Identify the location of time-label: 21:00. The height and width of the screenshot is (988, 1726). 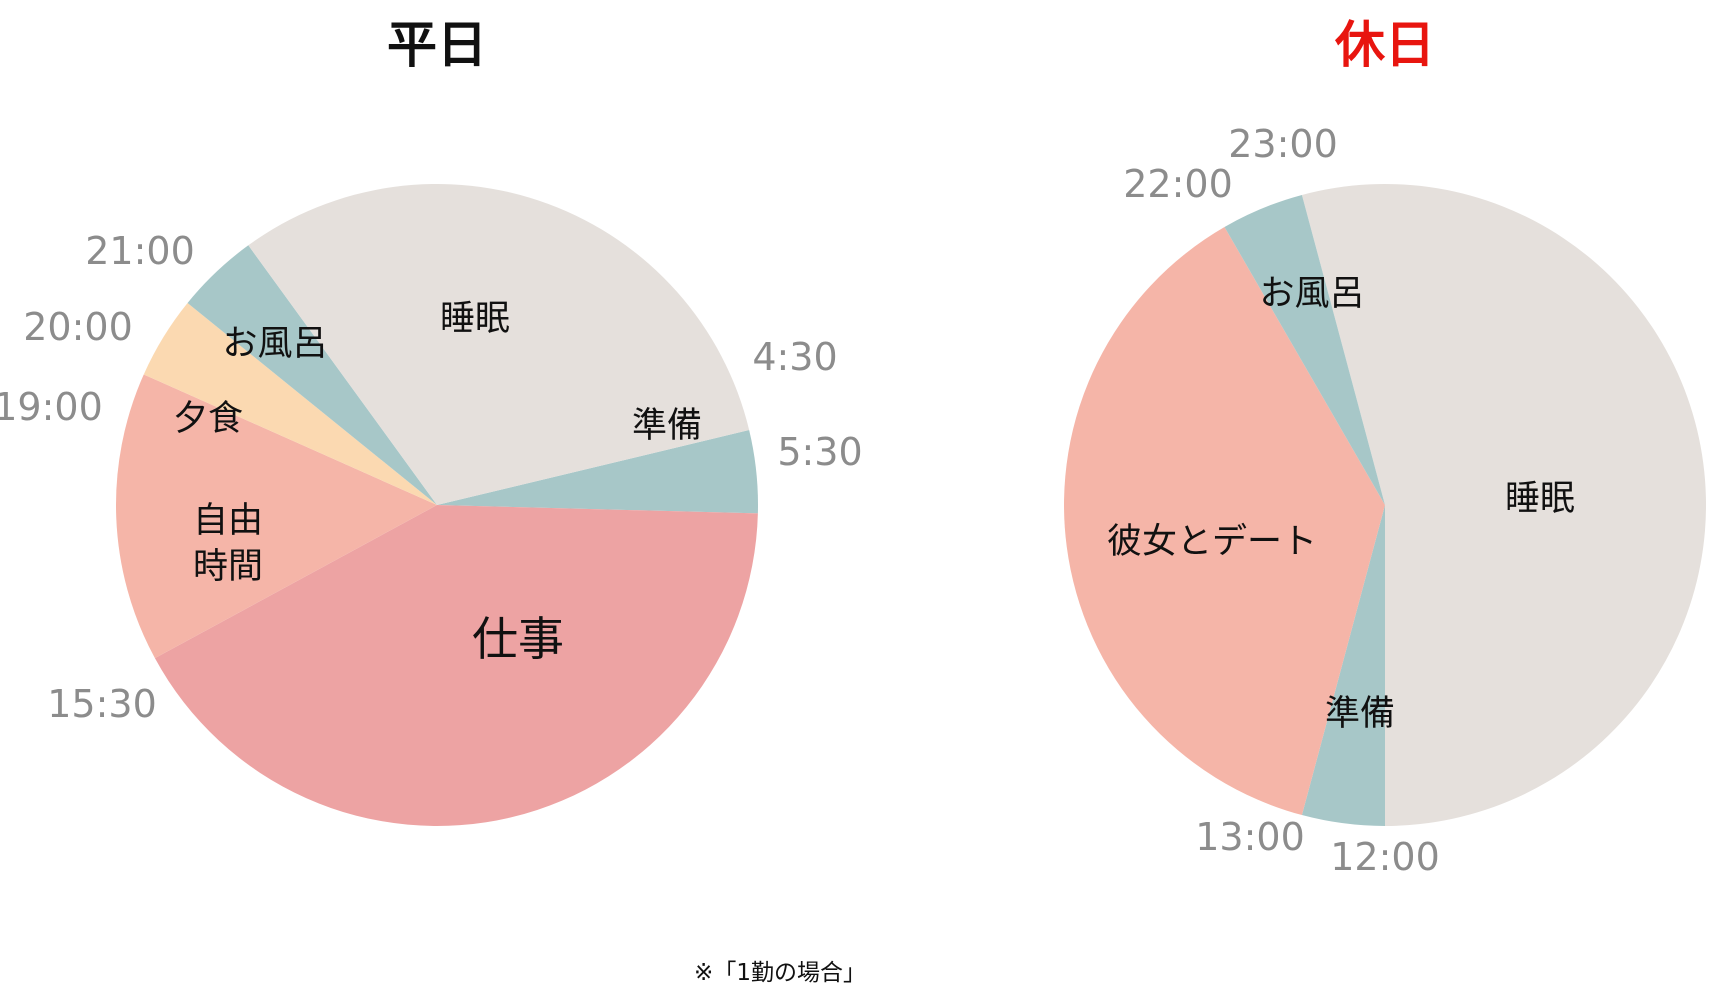
(140, 251).